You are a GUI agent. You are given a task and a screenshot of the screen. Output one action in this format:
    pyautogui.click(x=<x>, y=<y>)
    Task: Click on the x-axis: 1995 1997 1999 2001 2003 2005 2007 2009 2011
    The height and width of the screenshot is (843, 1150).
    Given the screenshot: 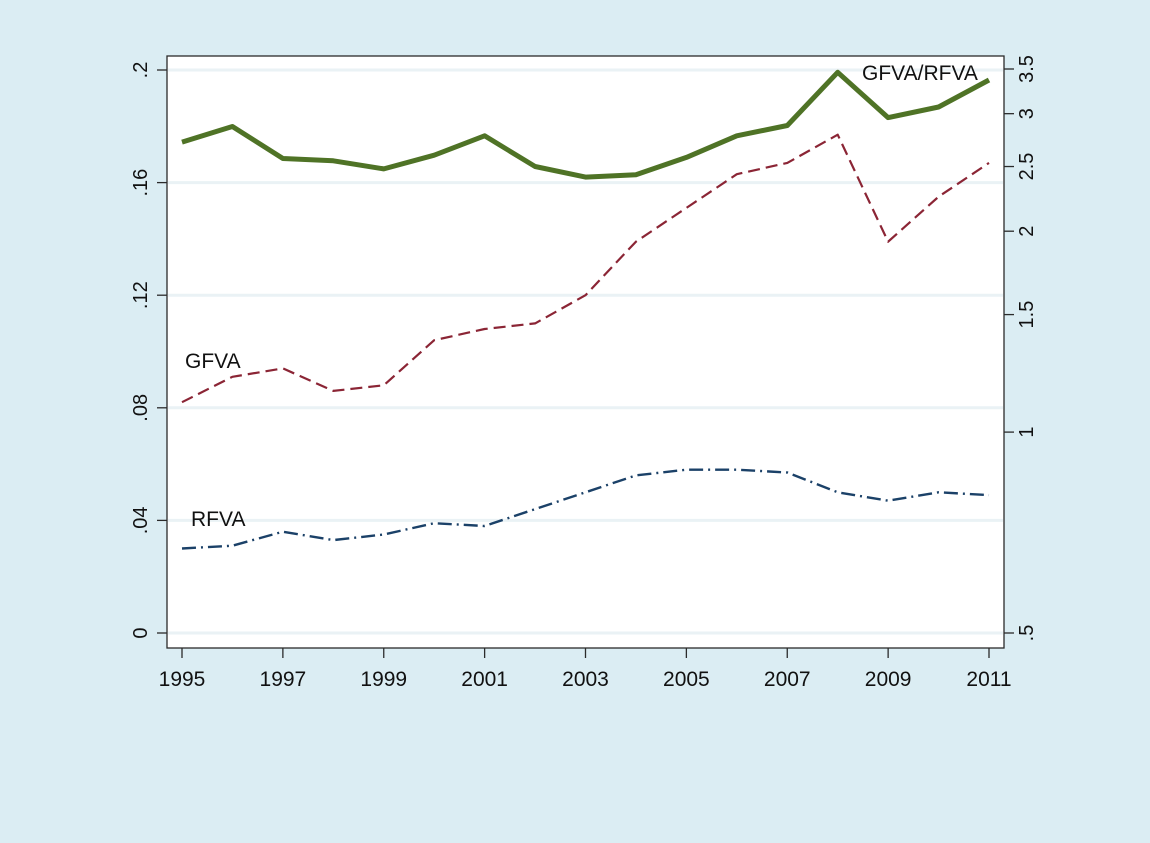 What is the action you would take?
    pyautogui.click(x=585, y=669)
    